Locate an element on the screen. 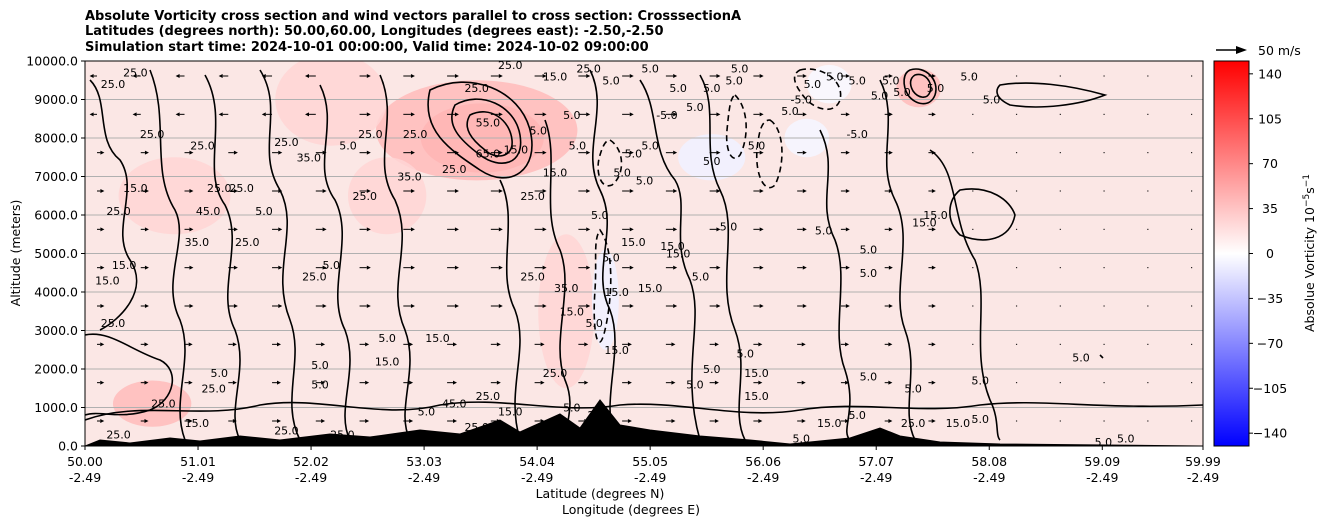 The width and height of the screenshot is (1332, 526). contour-label-37: 15.0 is located at coordinates (516, 150).